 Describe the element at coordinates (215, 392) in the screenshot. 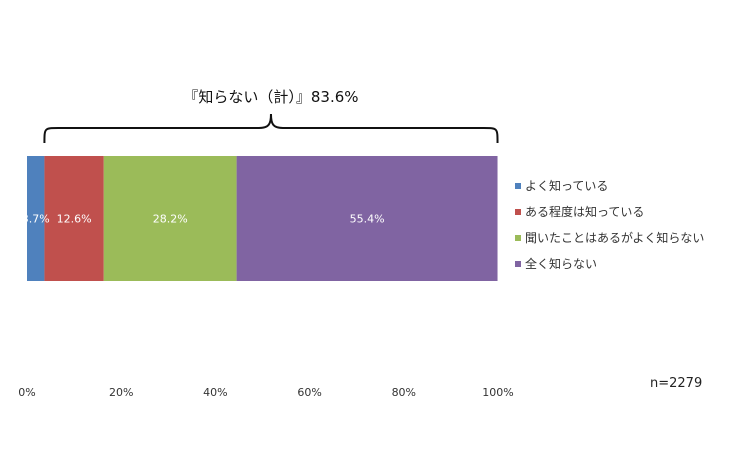

I see `x-tick-label: 40%` at that location.